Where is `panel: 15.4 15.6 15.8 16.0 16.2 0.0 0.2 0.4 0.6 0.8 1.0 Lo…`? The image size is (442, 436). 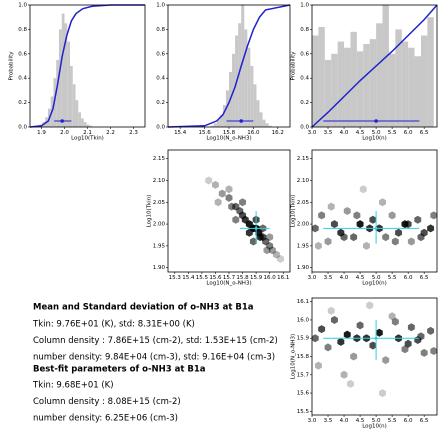 panel: 15.4 15.6 15.8 16.0 16.2 0.0 0.2 0.4 0.6 0.8 1.0 Lo… is located at coordinates (223, 72).